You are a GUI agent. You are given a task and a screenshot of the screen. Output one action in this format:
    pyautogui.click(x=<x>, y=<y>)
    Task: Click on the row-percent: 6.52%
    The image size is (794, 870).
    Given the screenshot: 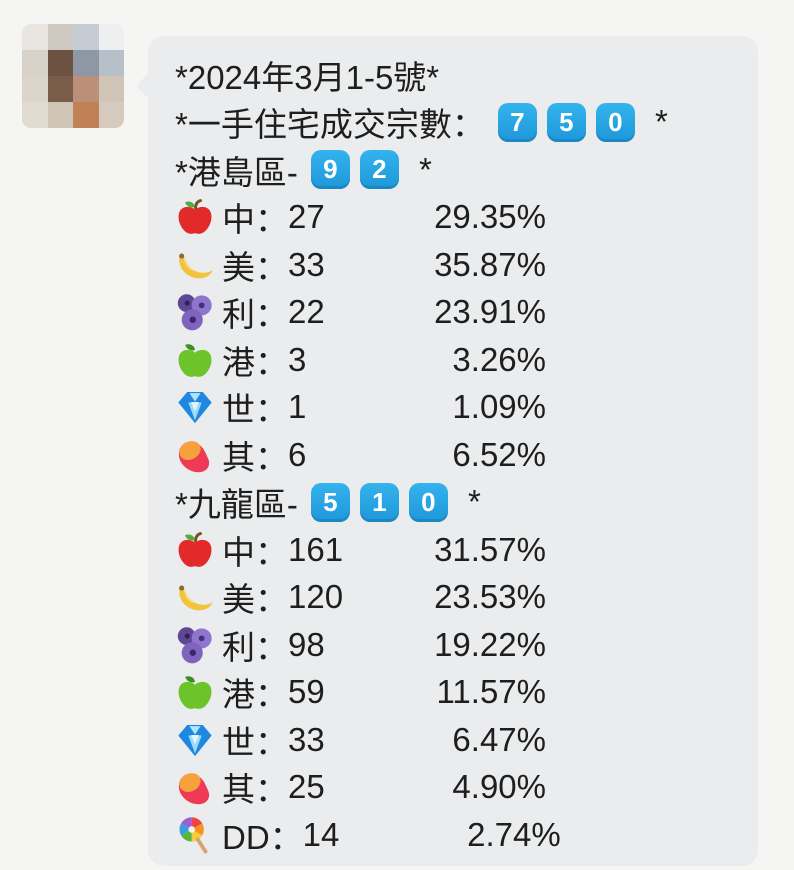 What is the action you would take?
    pyautogui.click(x=499, y=454)
    